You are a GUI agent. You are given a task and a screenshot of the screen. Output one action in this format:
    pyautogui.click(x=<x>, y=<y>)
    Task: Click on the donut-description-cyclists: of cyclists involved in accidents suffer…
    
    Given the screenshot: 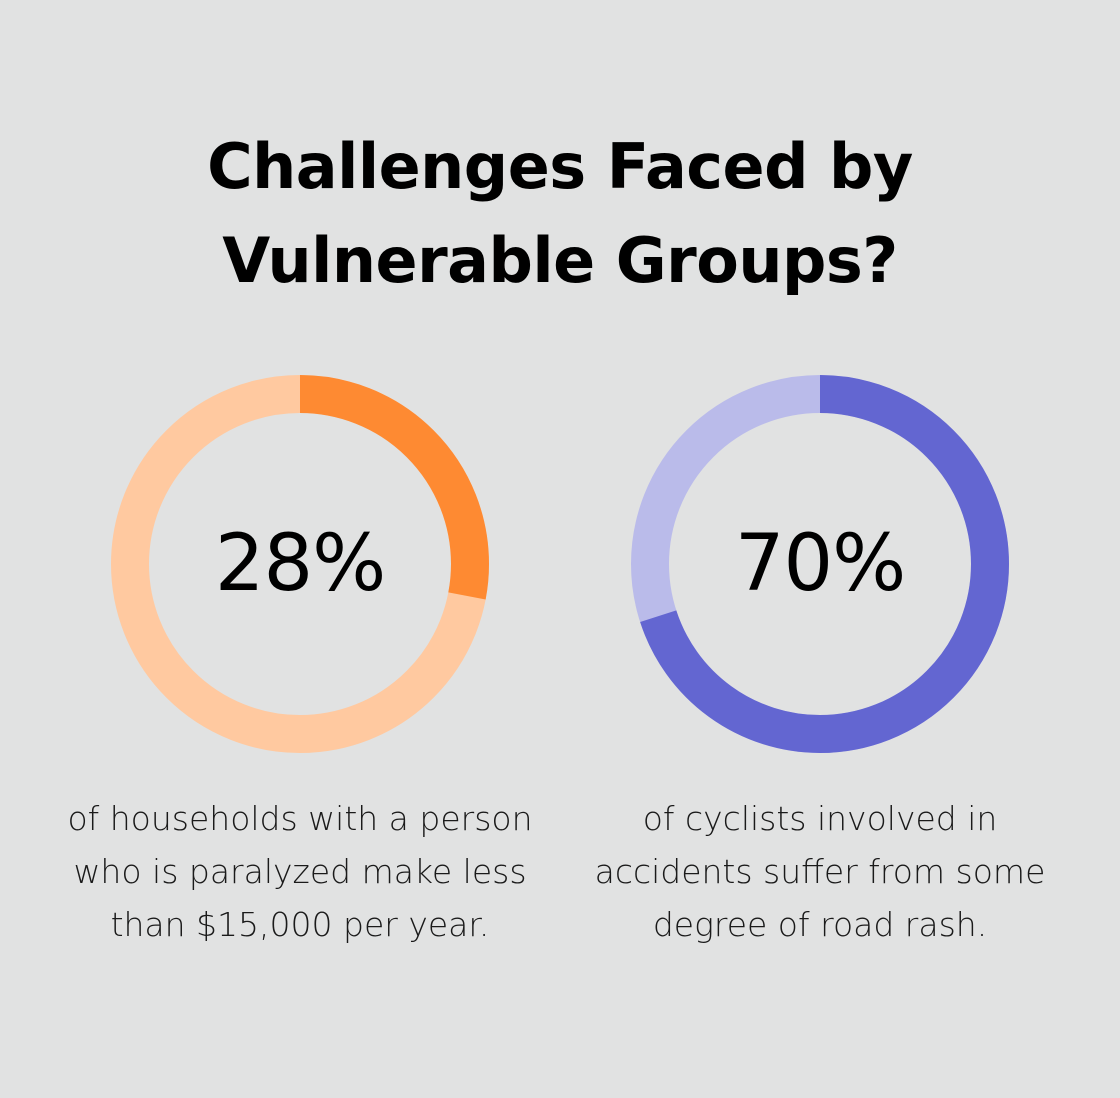 What is the action you would take?
    pyautogui.click(x=820, y=871)
    